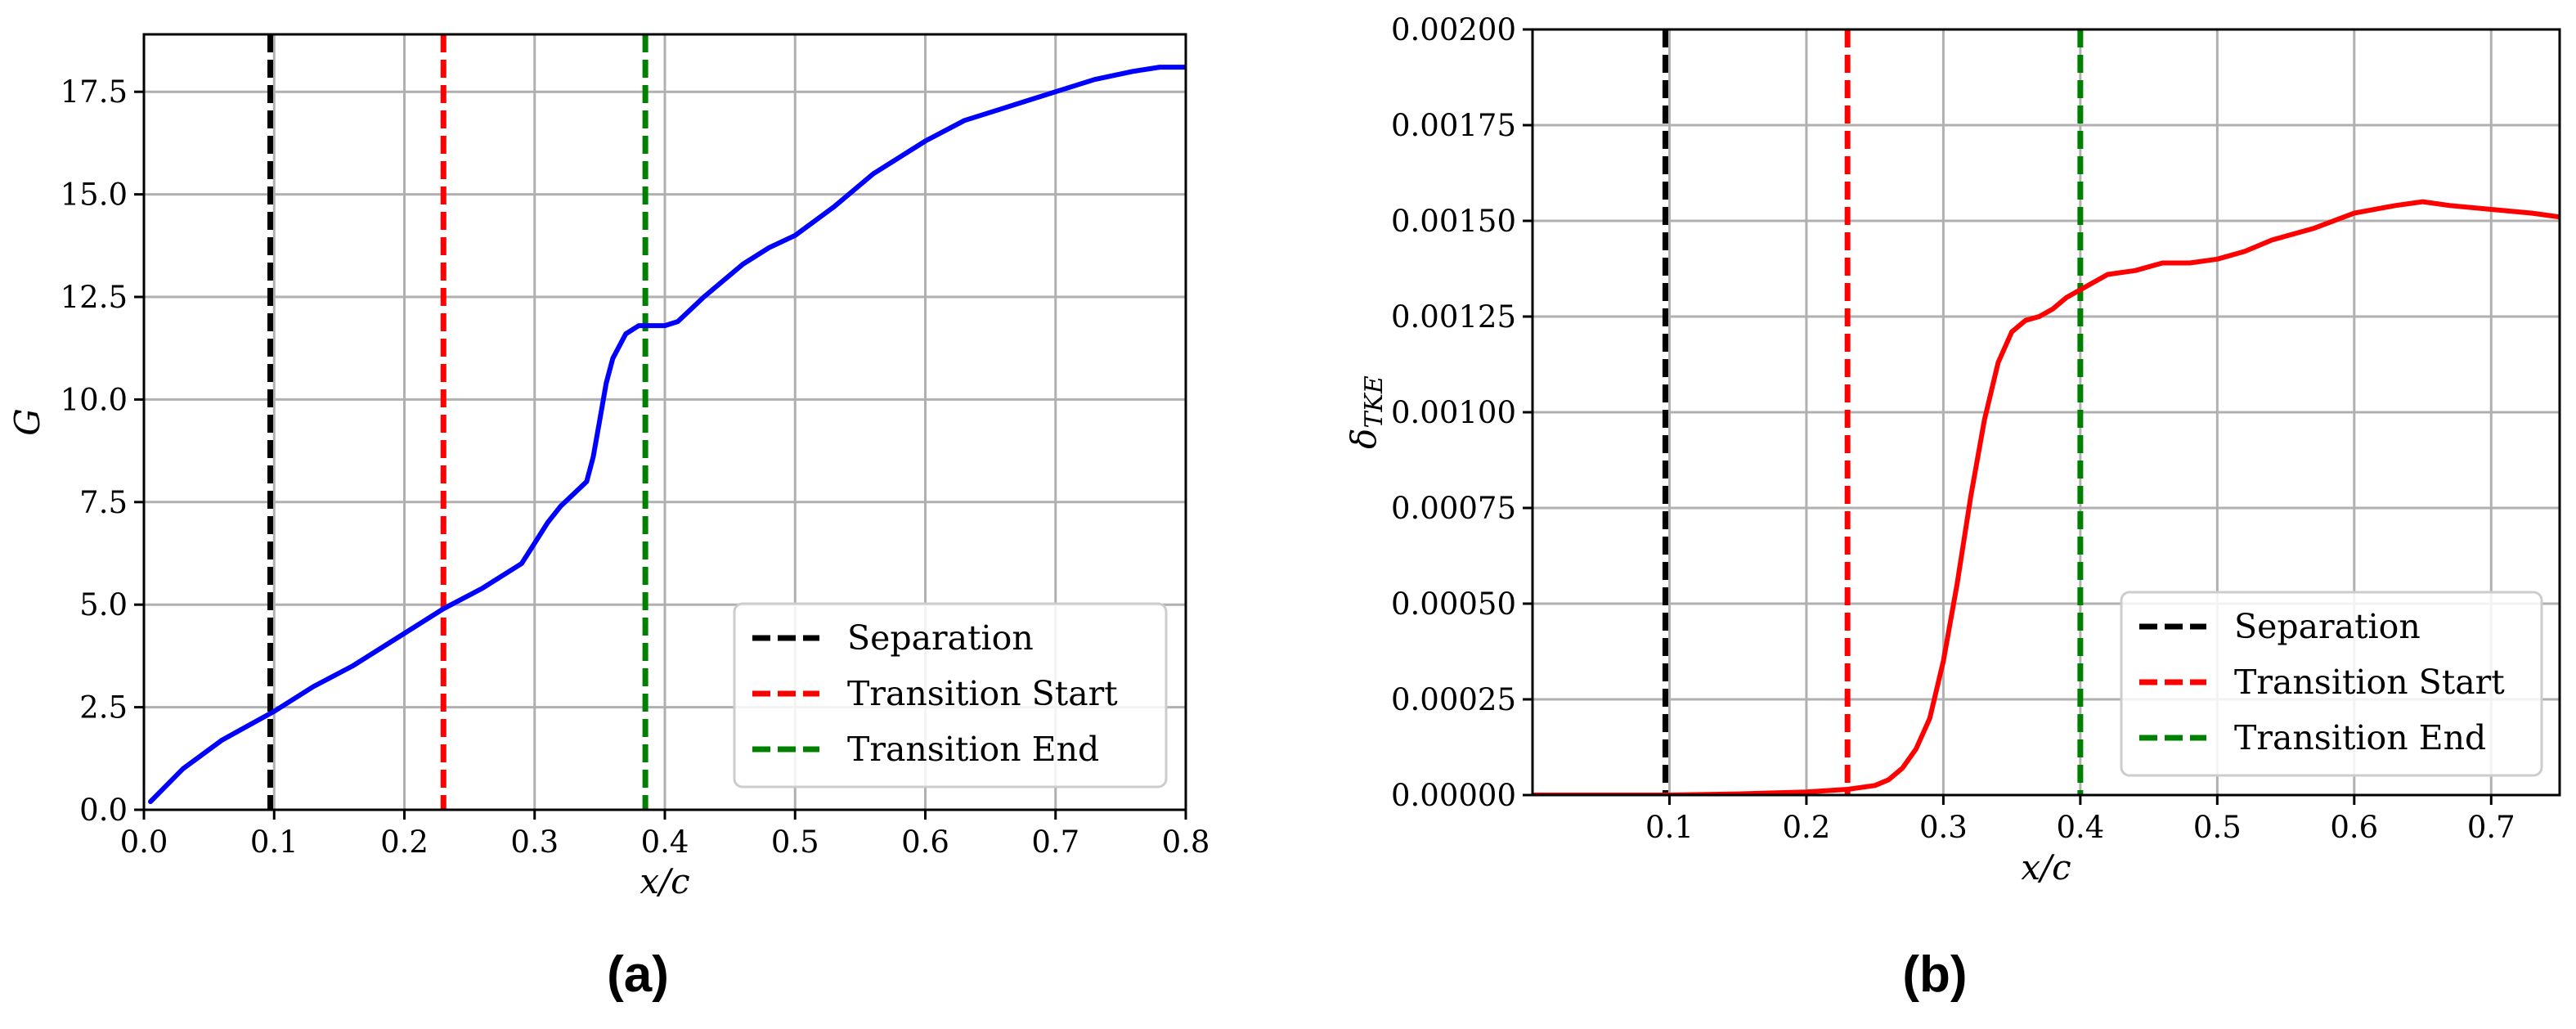 This screenshot has height=1029, width=2576. What do you see at coordinates (1453, 795) in the screenshot?
I see `y-tick-label: 0.00000` at bounding box center [1453, 795].